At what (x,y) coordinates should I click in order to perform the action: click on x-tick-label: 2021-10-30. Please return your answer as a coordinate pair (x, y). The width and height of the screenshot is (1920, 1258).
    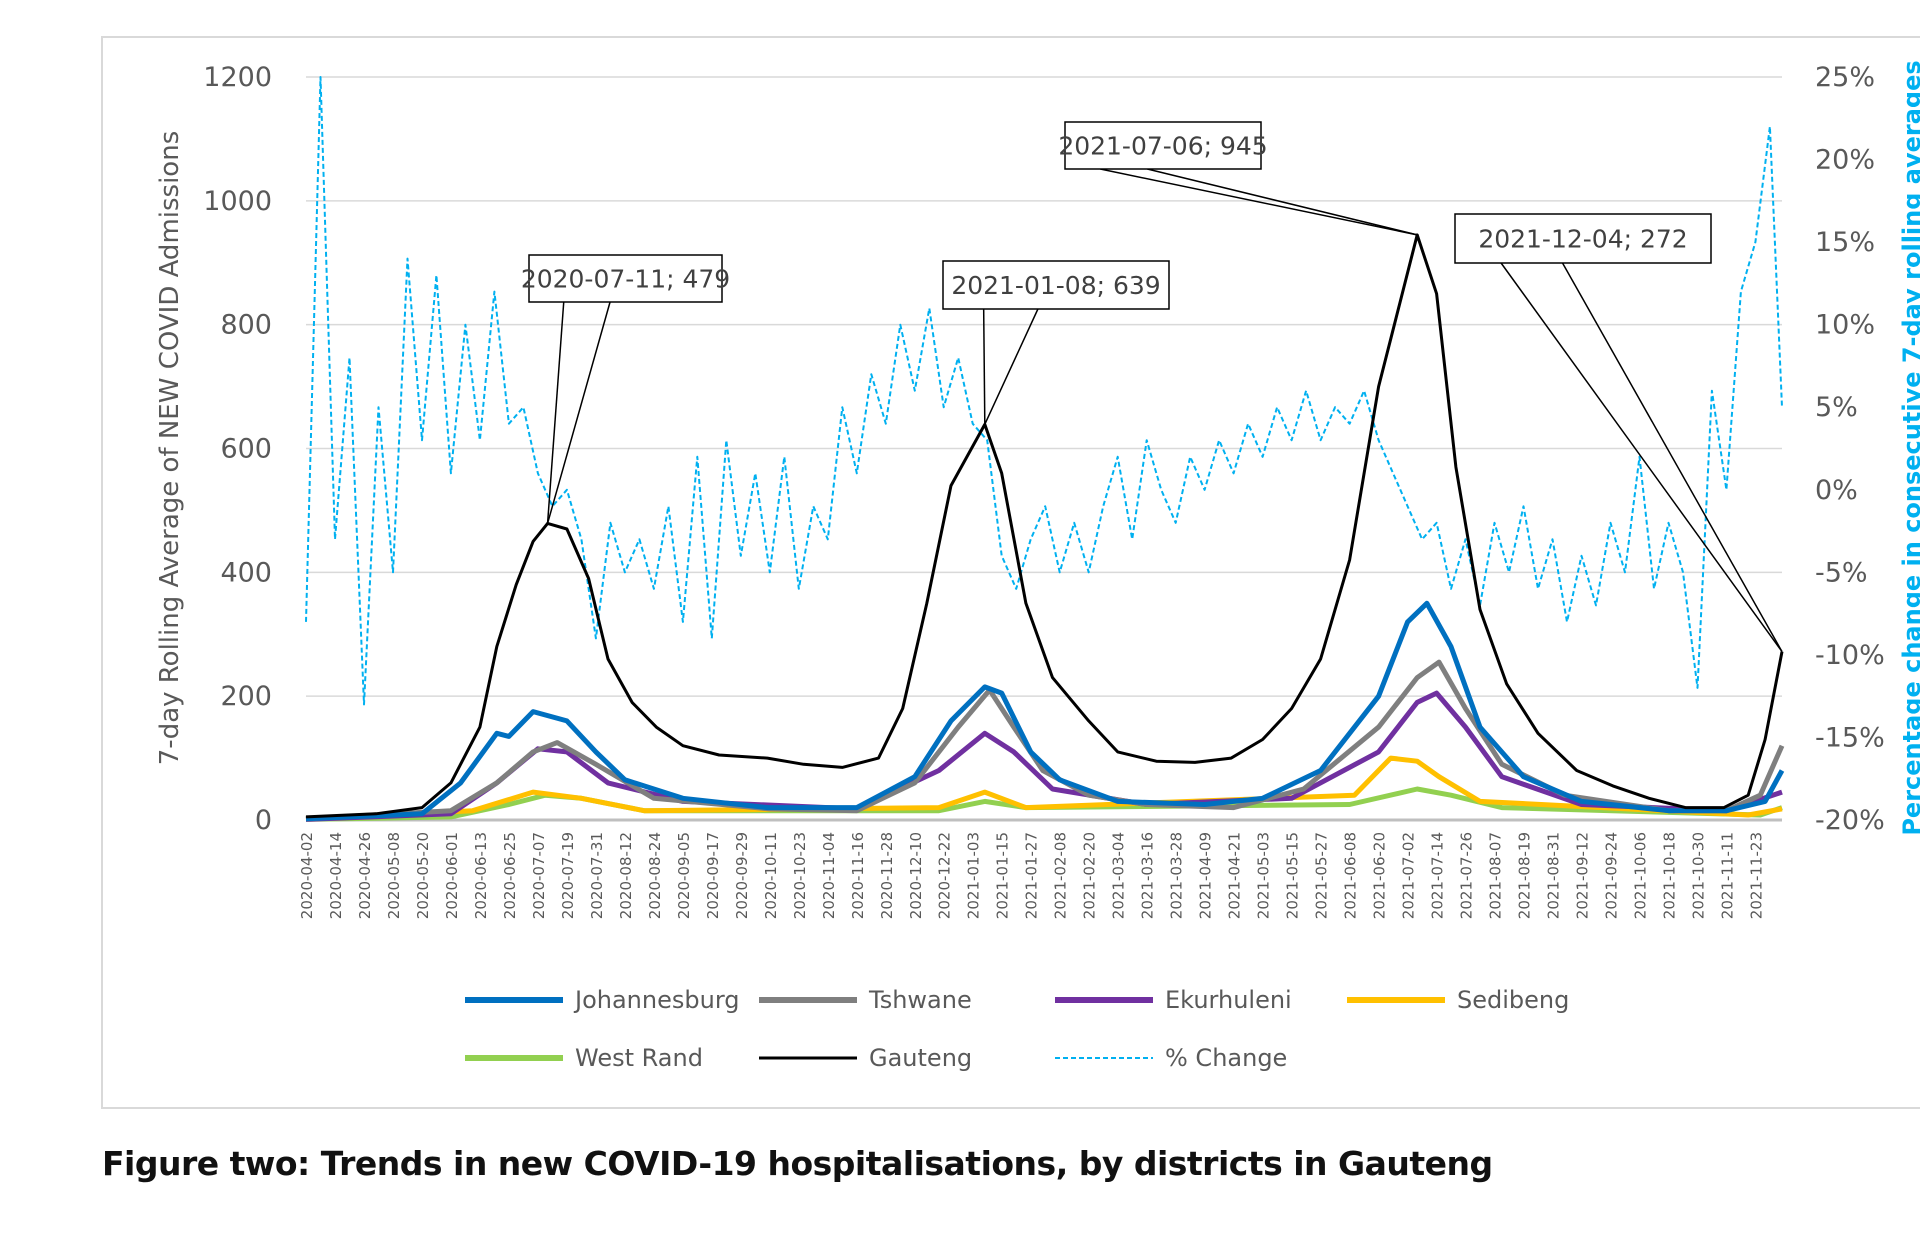
    Looking at the image, I should click on (1698, 875).